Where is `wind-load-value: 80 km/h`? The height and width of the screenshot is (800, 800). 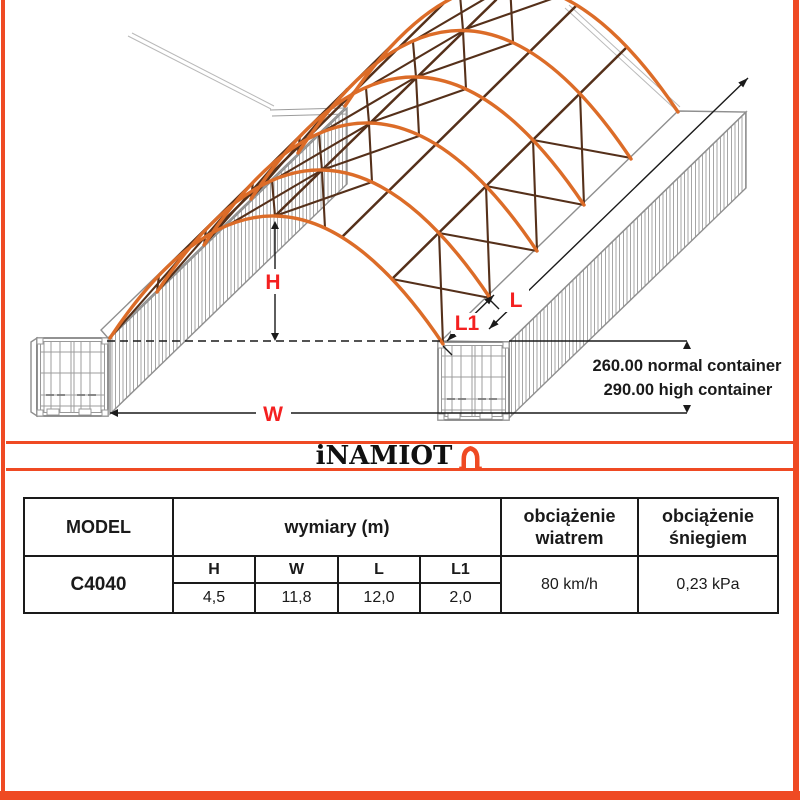
wind-load-value: 80 km/h is located at coordinates (569, 584).